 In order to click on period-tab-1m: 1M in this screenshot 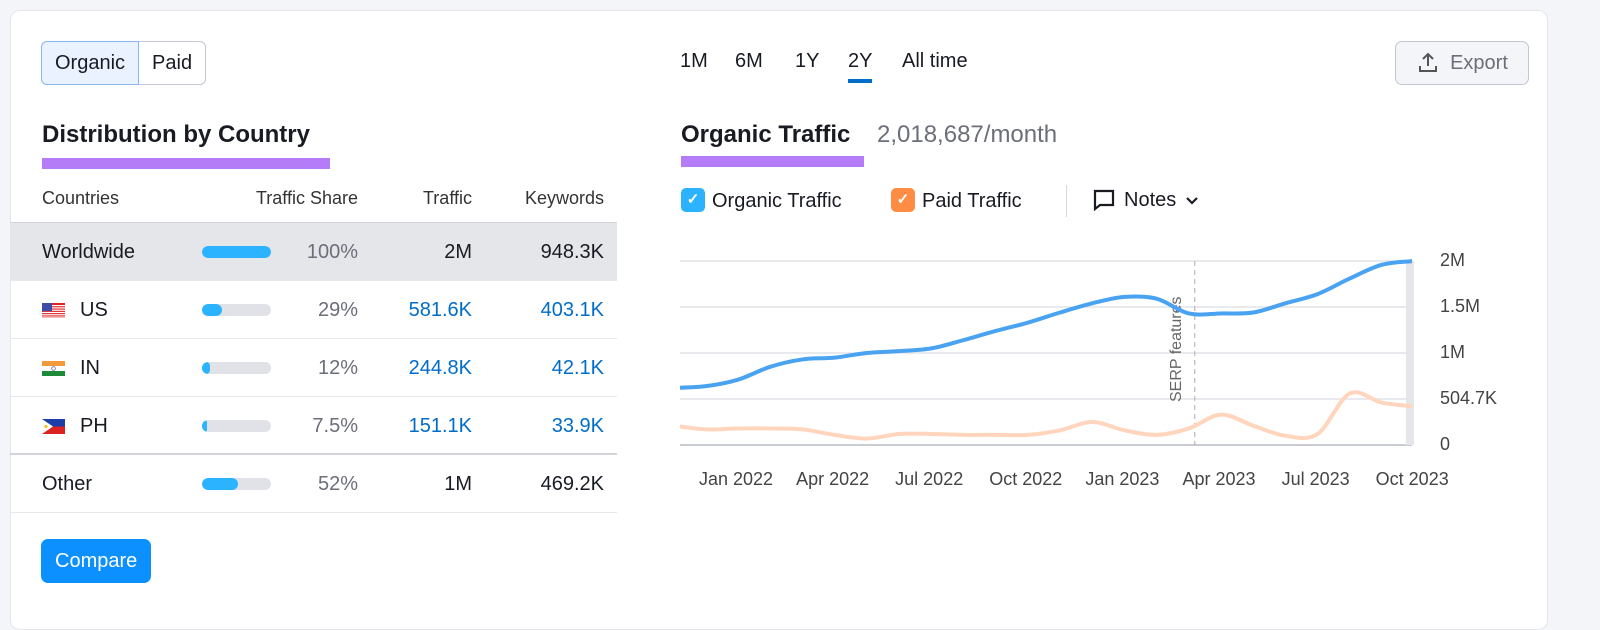, I will do `click(694, 61)`.